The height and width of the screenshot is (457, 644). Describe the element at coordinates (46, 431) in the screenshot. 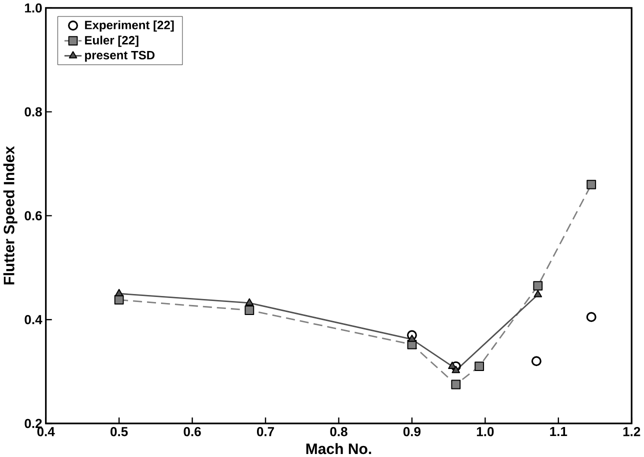

I see `x-tick-label: 0.4` at that location.